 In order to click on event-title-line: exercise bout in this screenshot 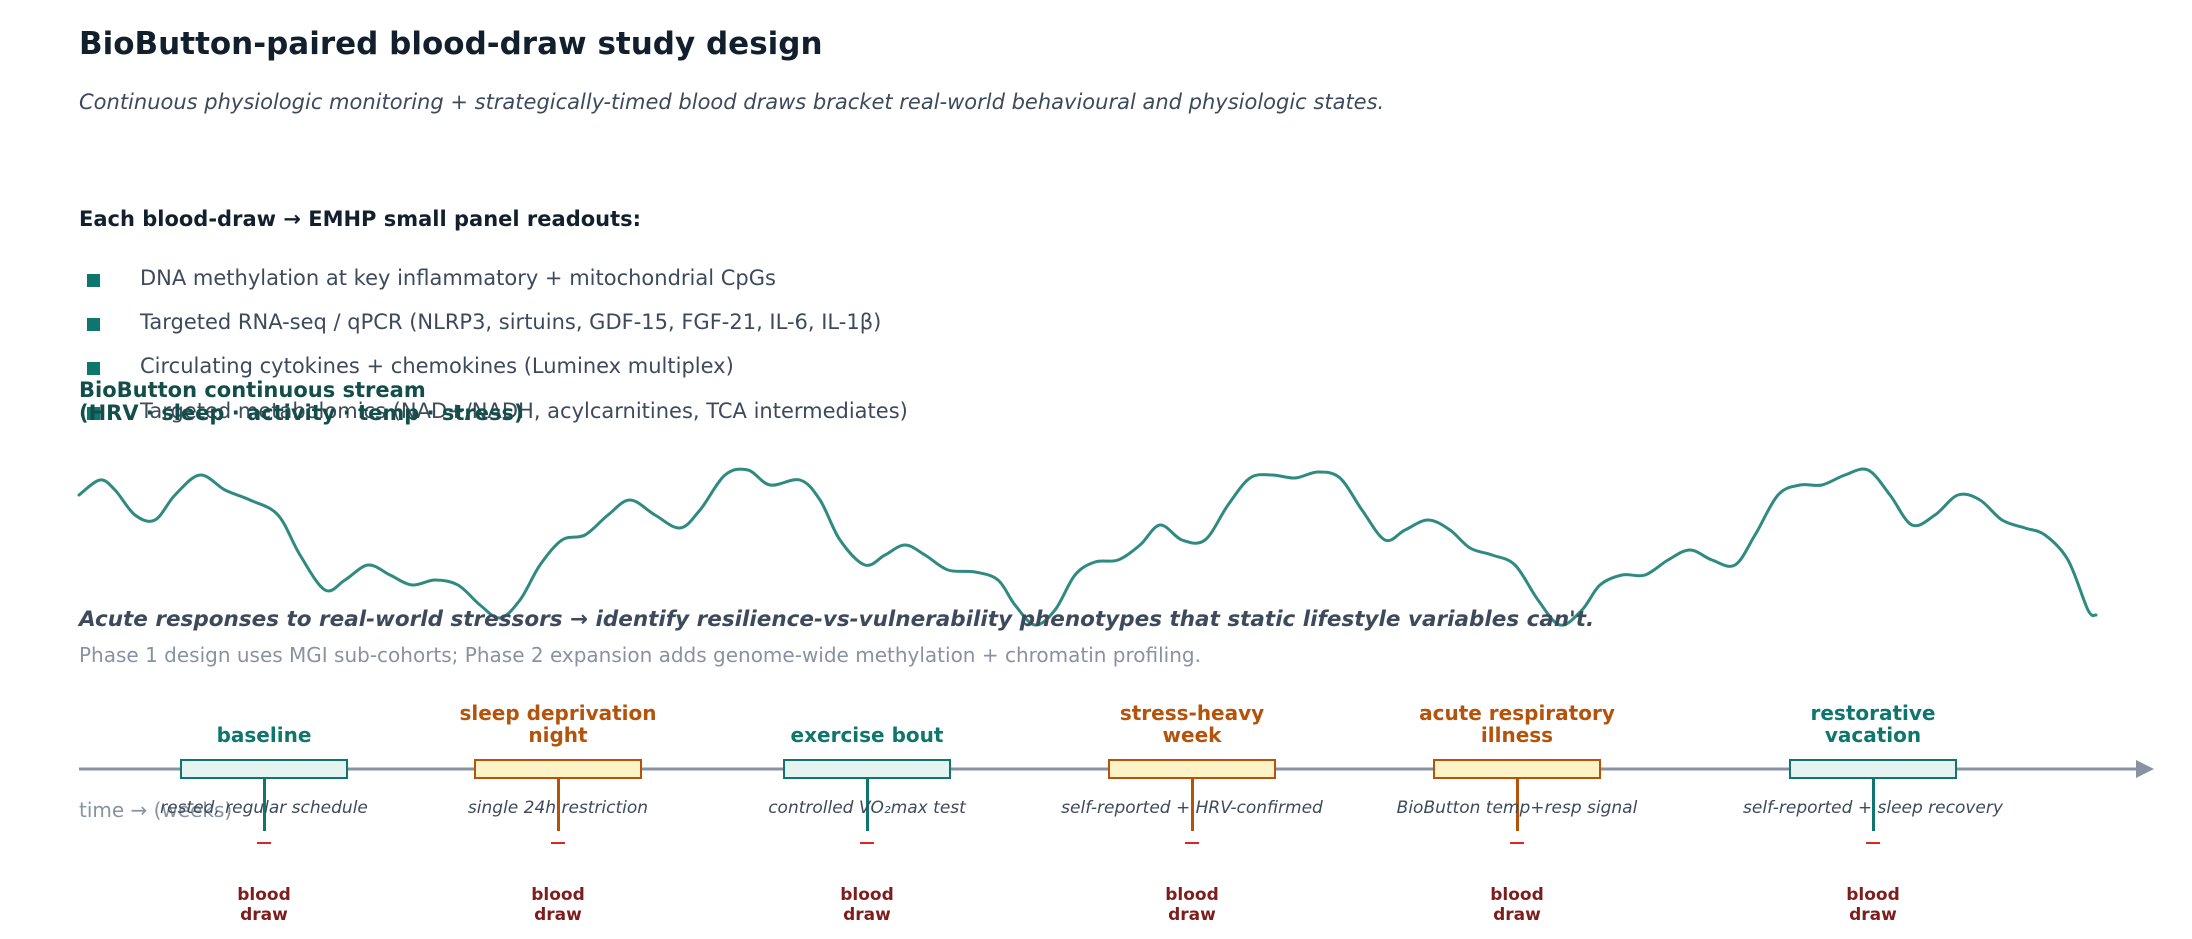, I will do `click(867, 735)`.